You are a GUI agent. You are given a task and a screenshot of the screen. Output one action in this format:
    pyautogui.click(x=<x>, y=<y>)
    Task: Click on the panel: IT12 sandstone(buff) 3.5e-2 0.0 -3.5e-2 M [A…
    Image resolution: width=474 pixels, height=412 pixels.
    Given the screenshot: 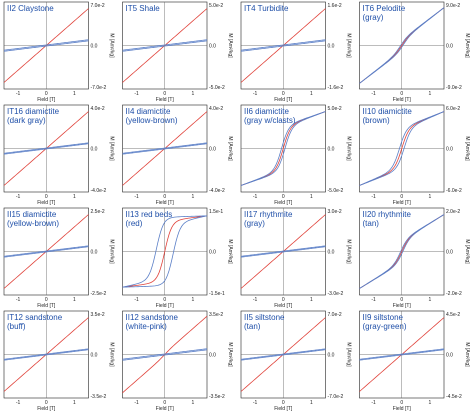 What is the action you would take?
    pyautogui.click(x=59, y=361)
    